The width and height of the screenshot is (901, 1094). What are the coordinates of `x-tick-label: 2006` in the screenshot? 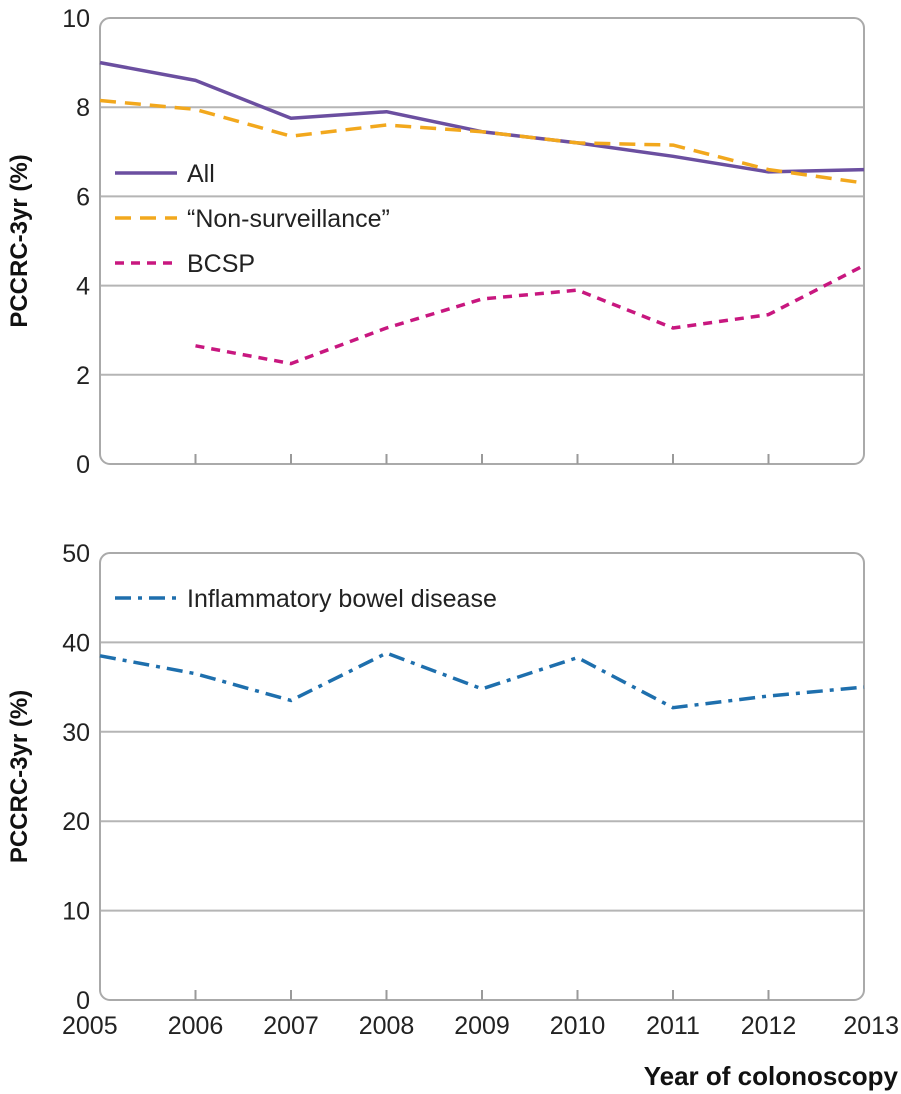 It's located at (196, 1026).